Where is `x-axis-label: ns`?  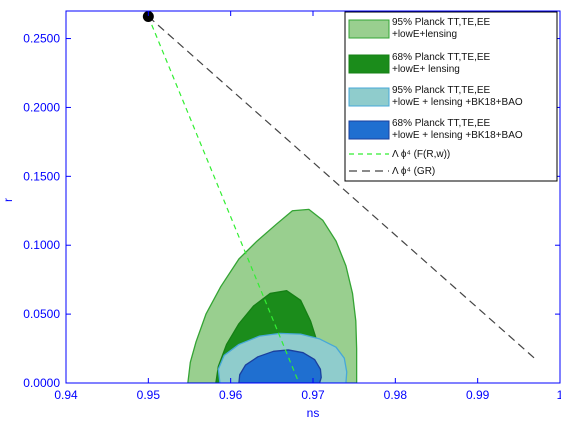
x-axis-label: ns is located at coordinates (313, 412).